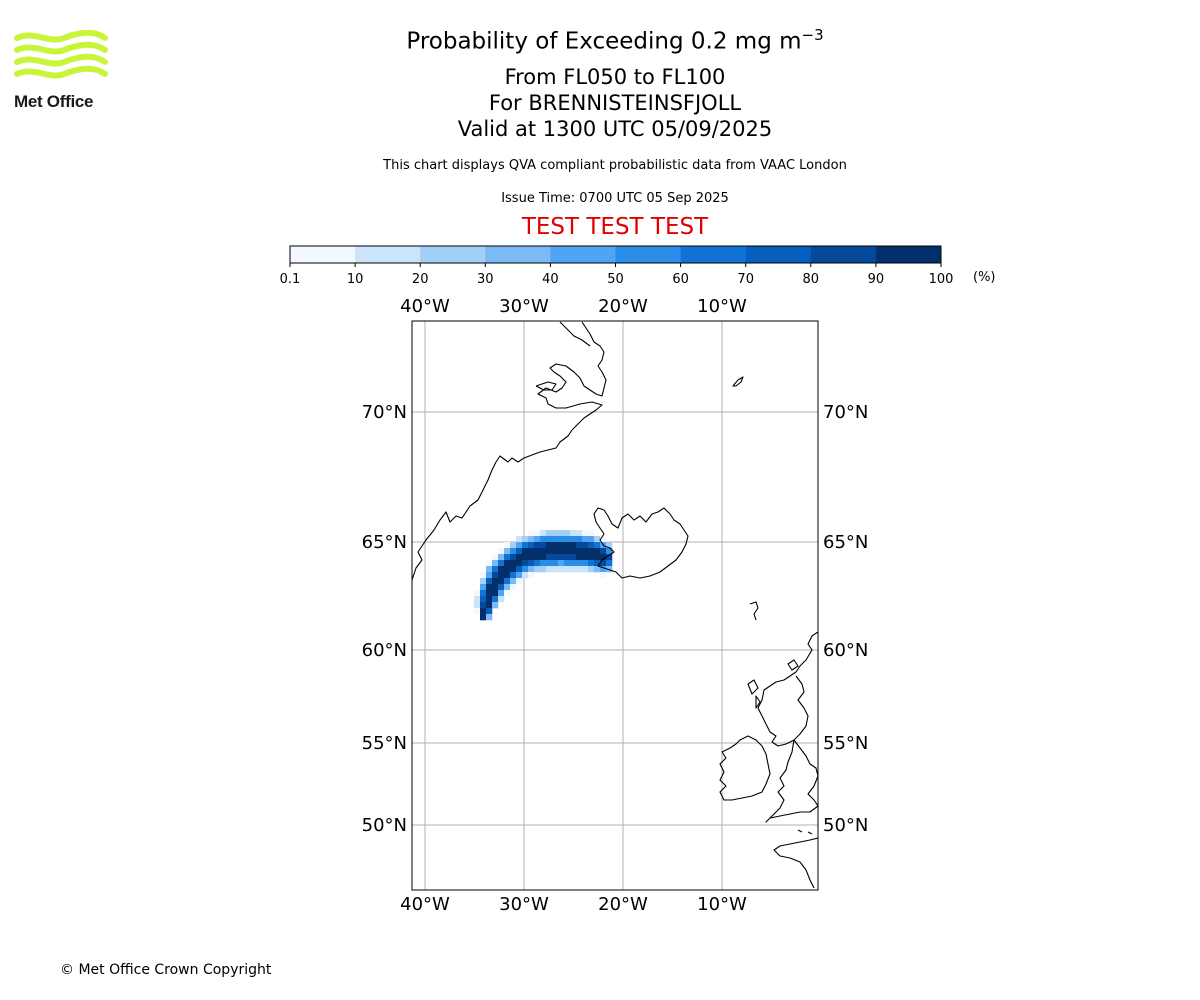  What do you see at coordinates (355, 279) in the screenshot?
I see `colorbar-tick-label: 10` at bounding box center [355, 279].